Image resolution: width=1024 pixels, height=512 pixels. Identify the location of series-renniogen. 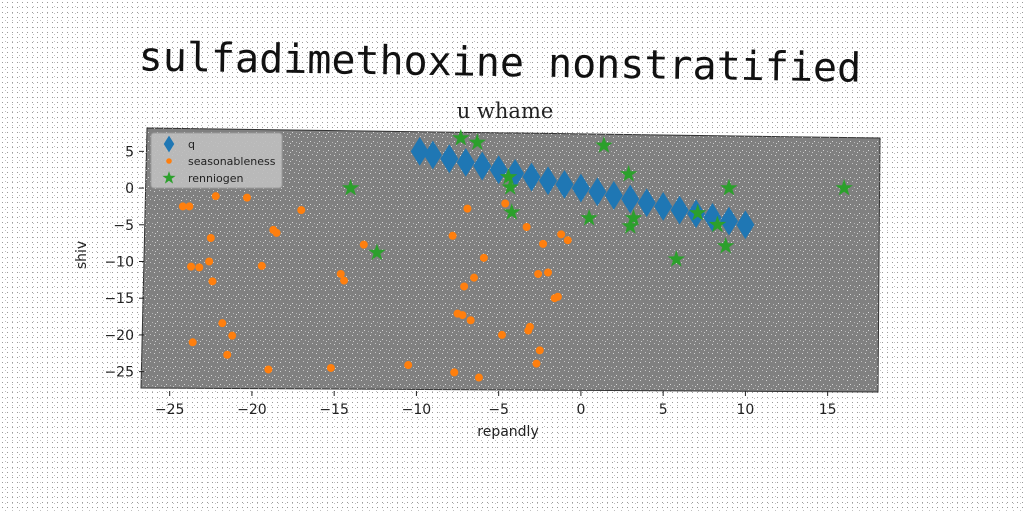
(597, 197).